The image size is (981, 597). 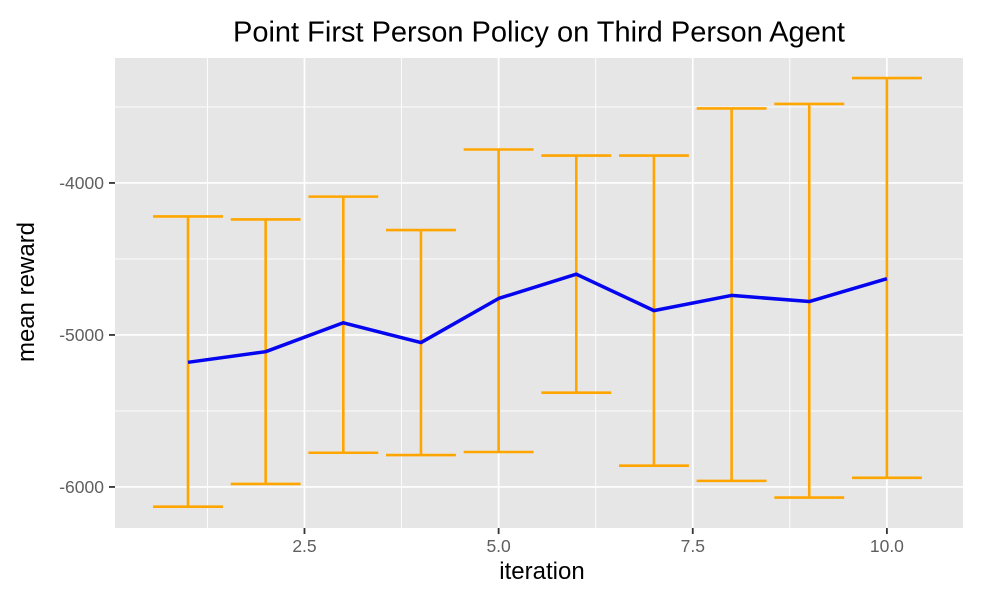 What do you see at coordinates (693, 546) in the screenshot?
I see `x-tick-label: 7.5` at bounding box center [693, 546].